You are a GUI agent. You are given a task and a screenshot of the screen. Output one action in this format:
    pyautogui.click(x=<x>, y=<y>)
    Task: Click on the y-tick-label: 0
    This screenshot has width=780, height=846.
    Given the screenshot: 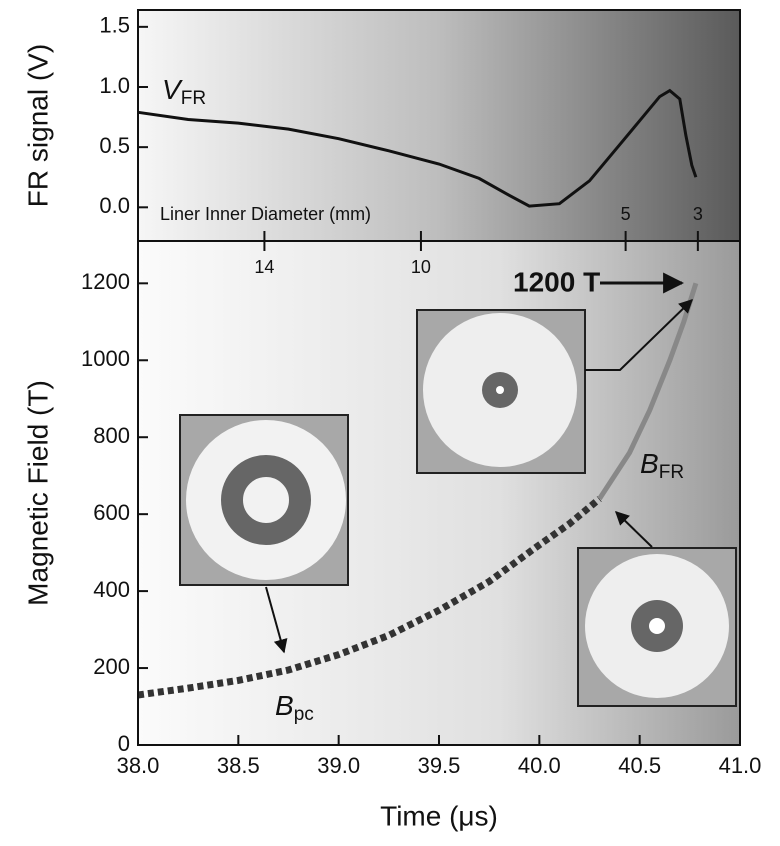 What is the action you would take?
    pyautogui.click(x=124, y=743)
    